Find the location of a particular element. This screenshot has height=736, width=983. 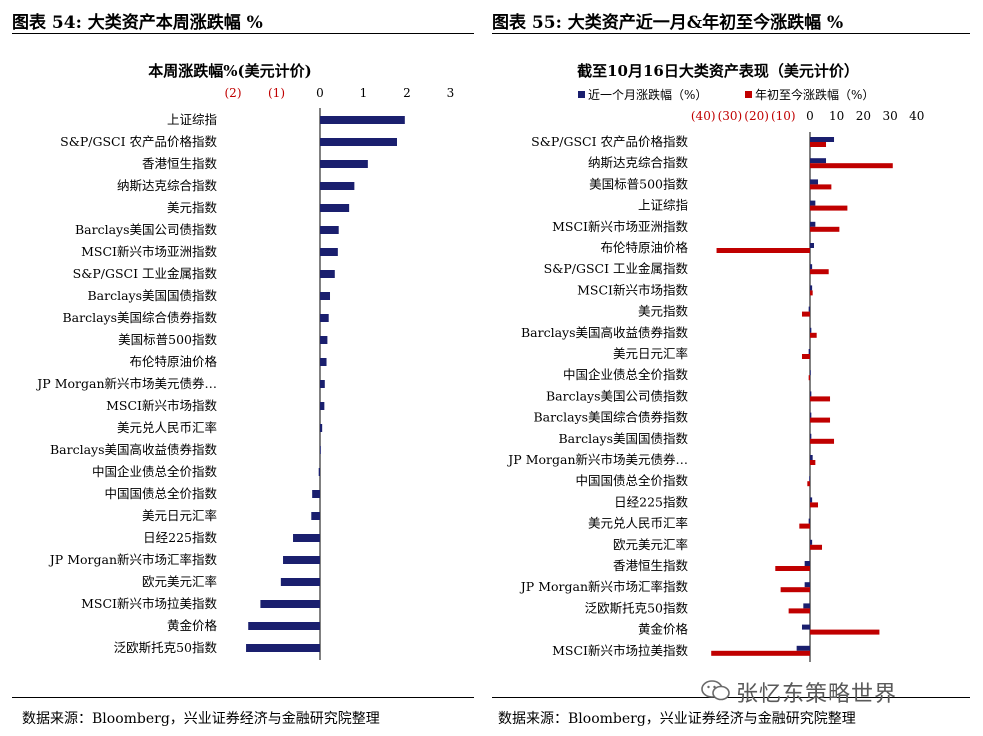

right-category-label: MSCI新兴市场指数 is located at coordinates (632, 289).